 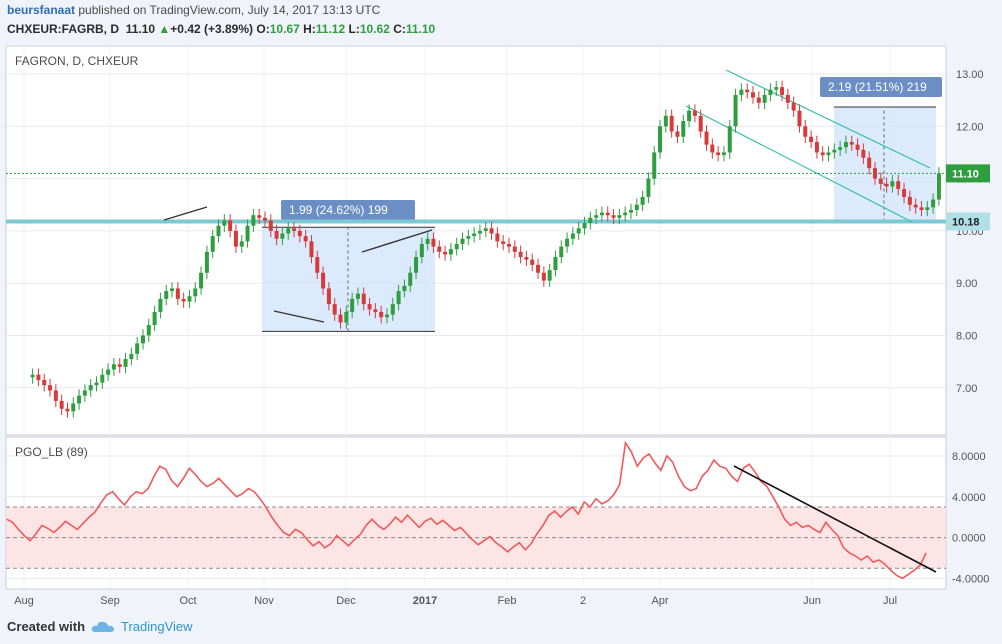 I want to click on tradingview-brand-link: TradingView, so click(x=157, y=626).